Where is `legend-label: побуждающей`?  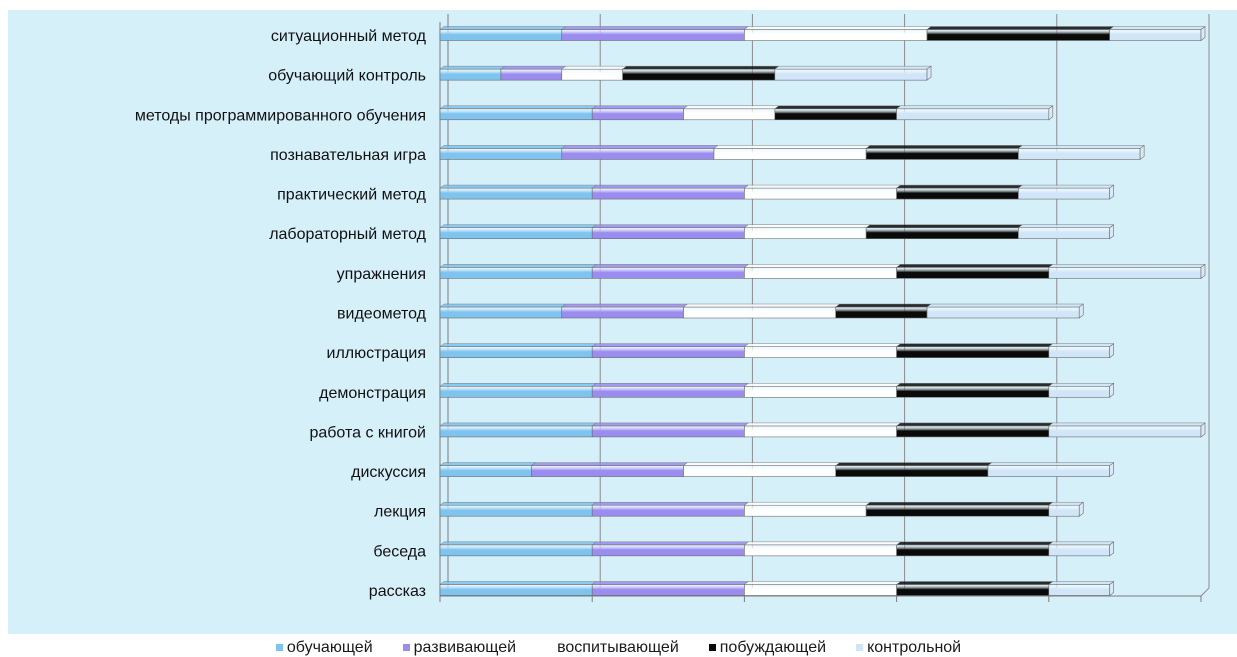 legend-label: побуждающей is located at coordinates (773, 647).